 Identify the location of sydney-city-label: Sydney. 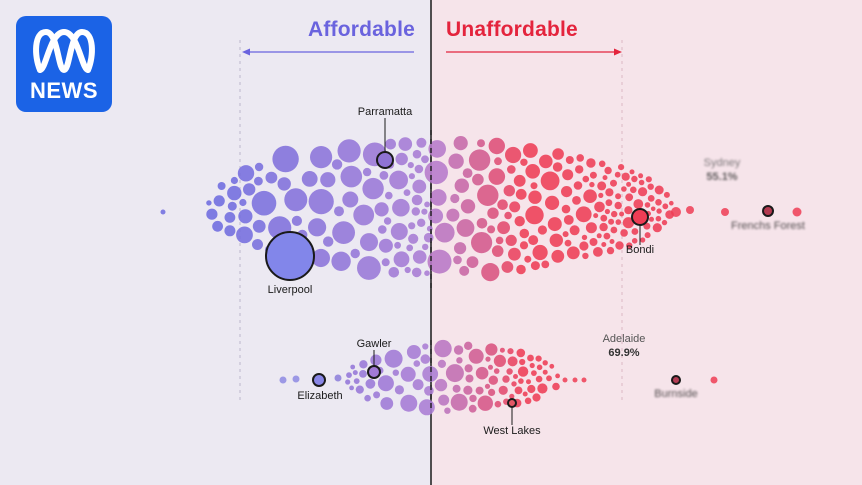
(722, 163).